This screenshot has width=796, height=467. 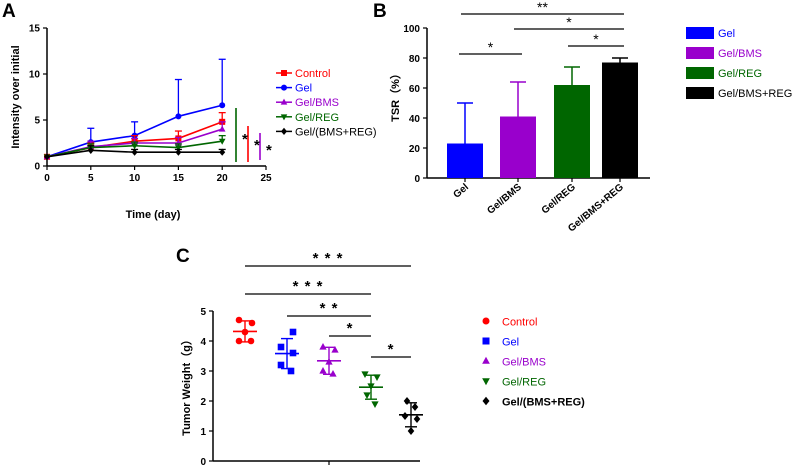 What do you see at coordinates (317, 103) in the screenshot?
I see `panel-a-legend-label-gel-bms: Gel/BMS` at bounding box center [317, 103].